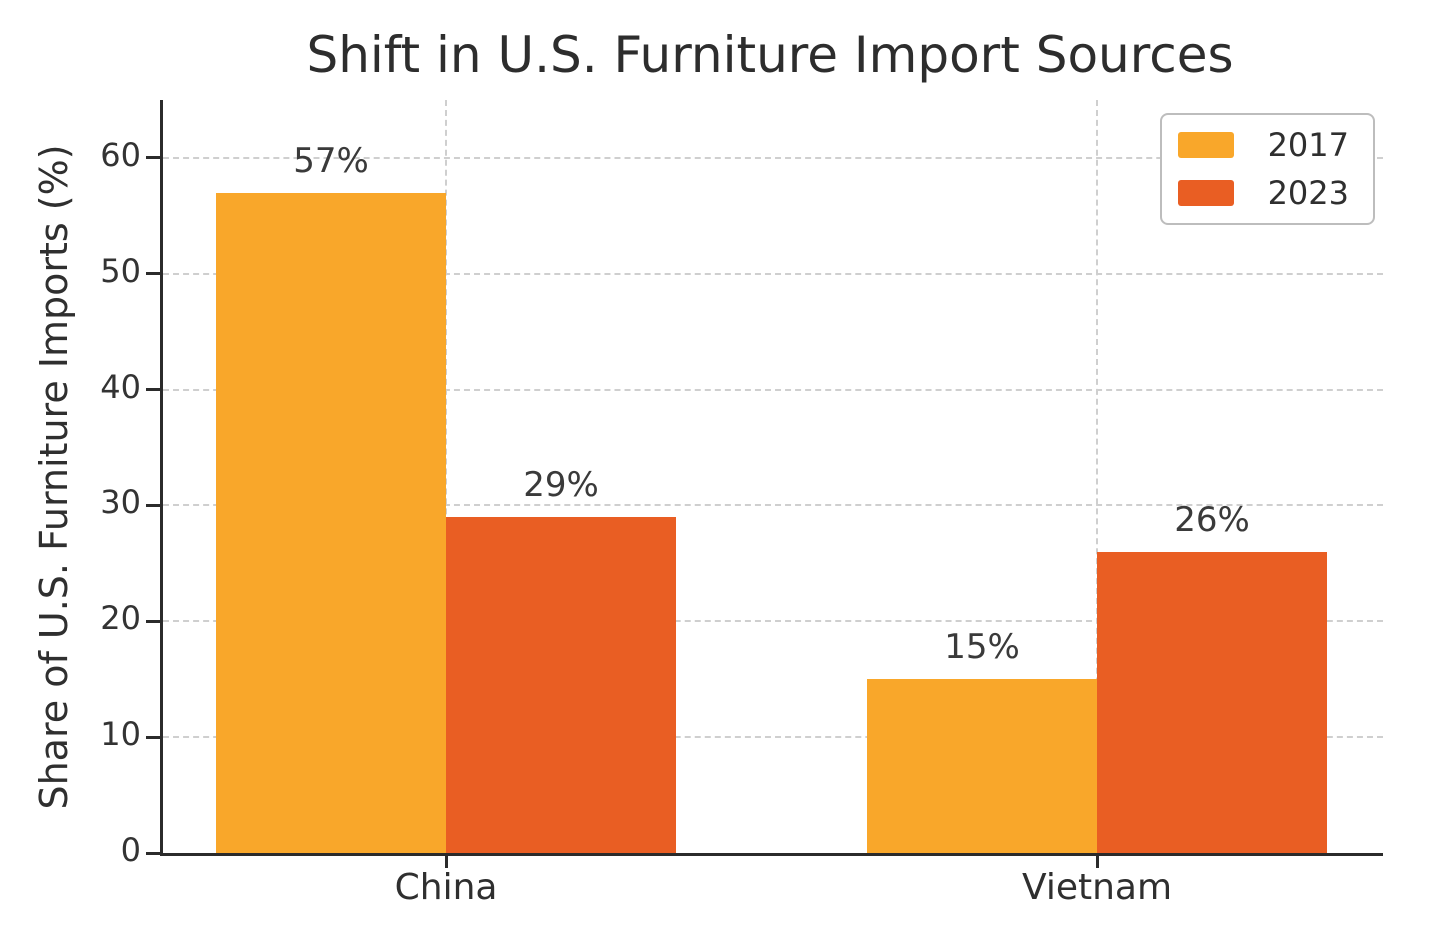 The height and width of the screenshot is (925, 1440). I want to click on y-tick-label-50: 50, so click(120, 270).